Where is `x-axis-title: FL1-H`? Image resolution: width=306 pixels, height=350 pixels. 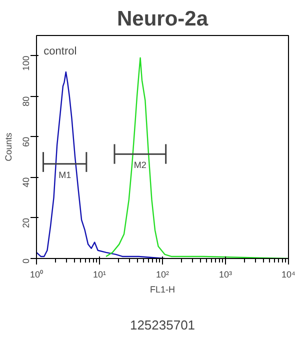 x-axis-title: FL1-H is located at coordinates (163, 289).